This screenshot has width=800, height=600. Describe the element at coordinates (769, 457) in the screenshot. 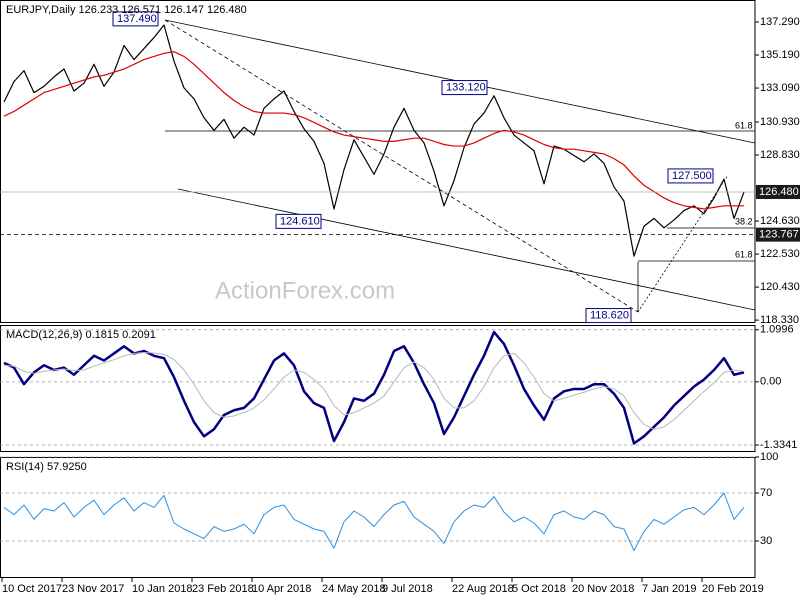

I see `y-tick-label: 100` at that location.